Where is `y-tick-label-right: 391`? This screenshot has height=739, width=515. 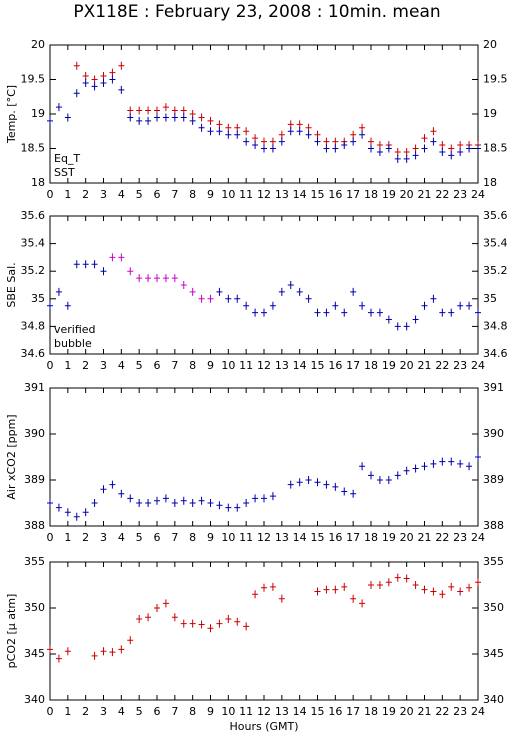
y-tick-label-right: 391 is located at coordinates (493, 387).